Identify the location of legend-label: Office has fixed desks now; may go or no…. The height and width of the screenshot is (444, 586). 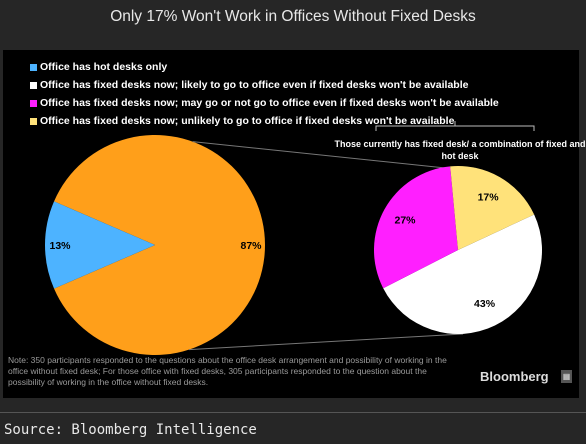
(269, 103).